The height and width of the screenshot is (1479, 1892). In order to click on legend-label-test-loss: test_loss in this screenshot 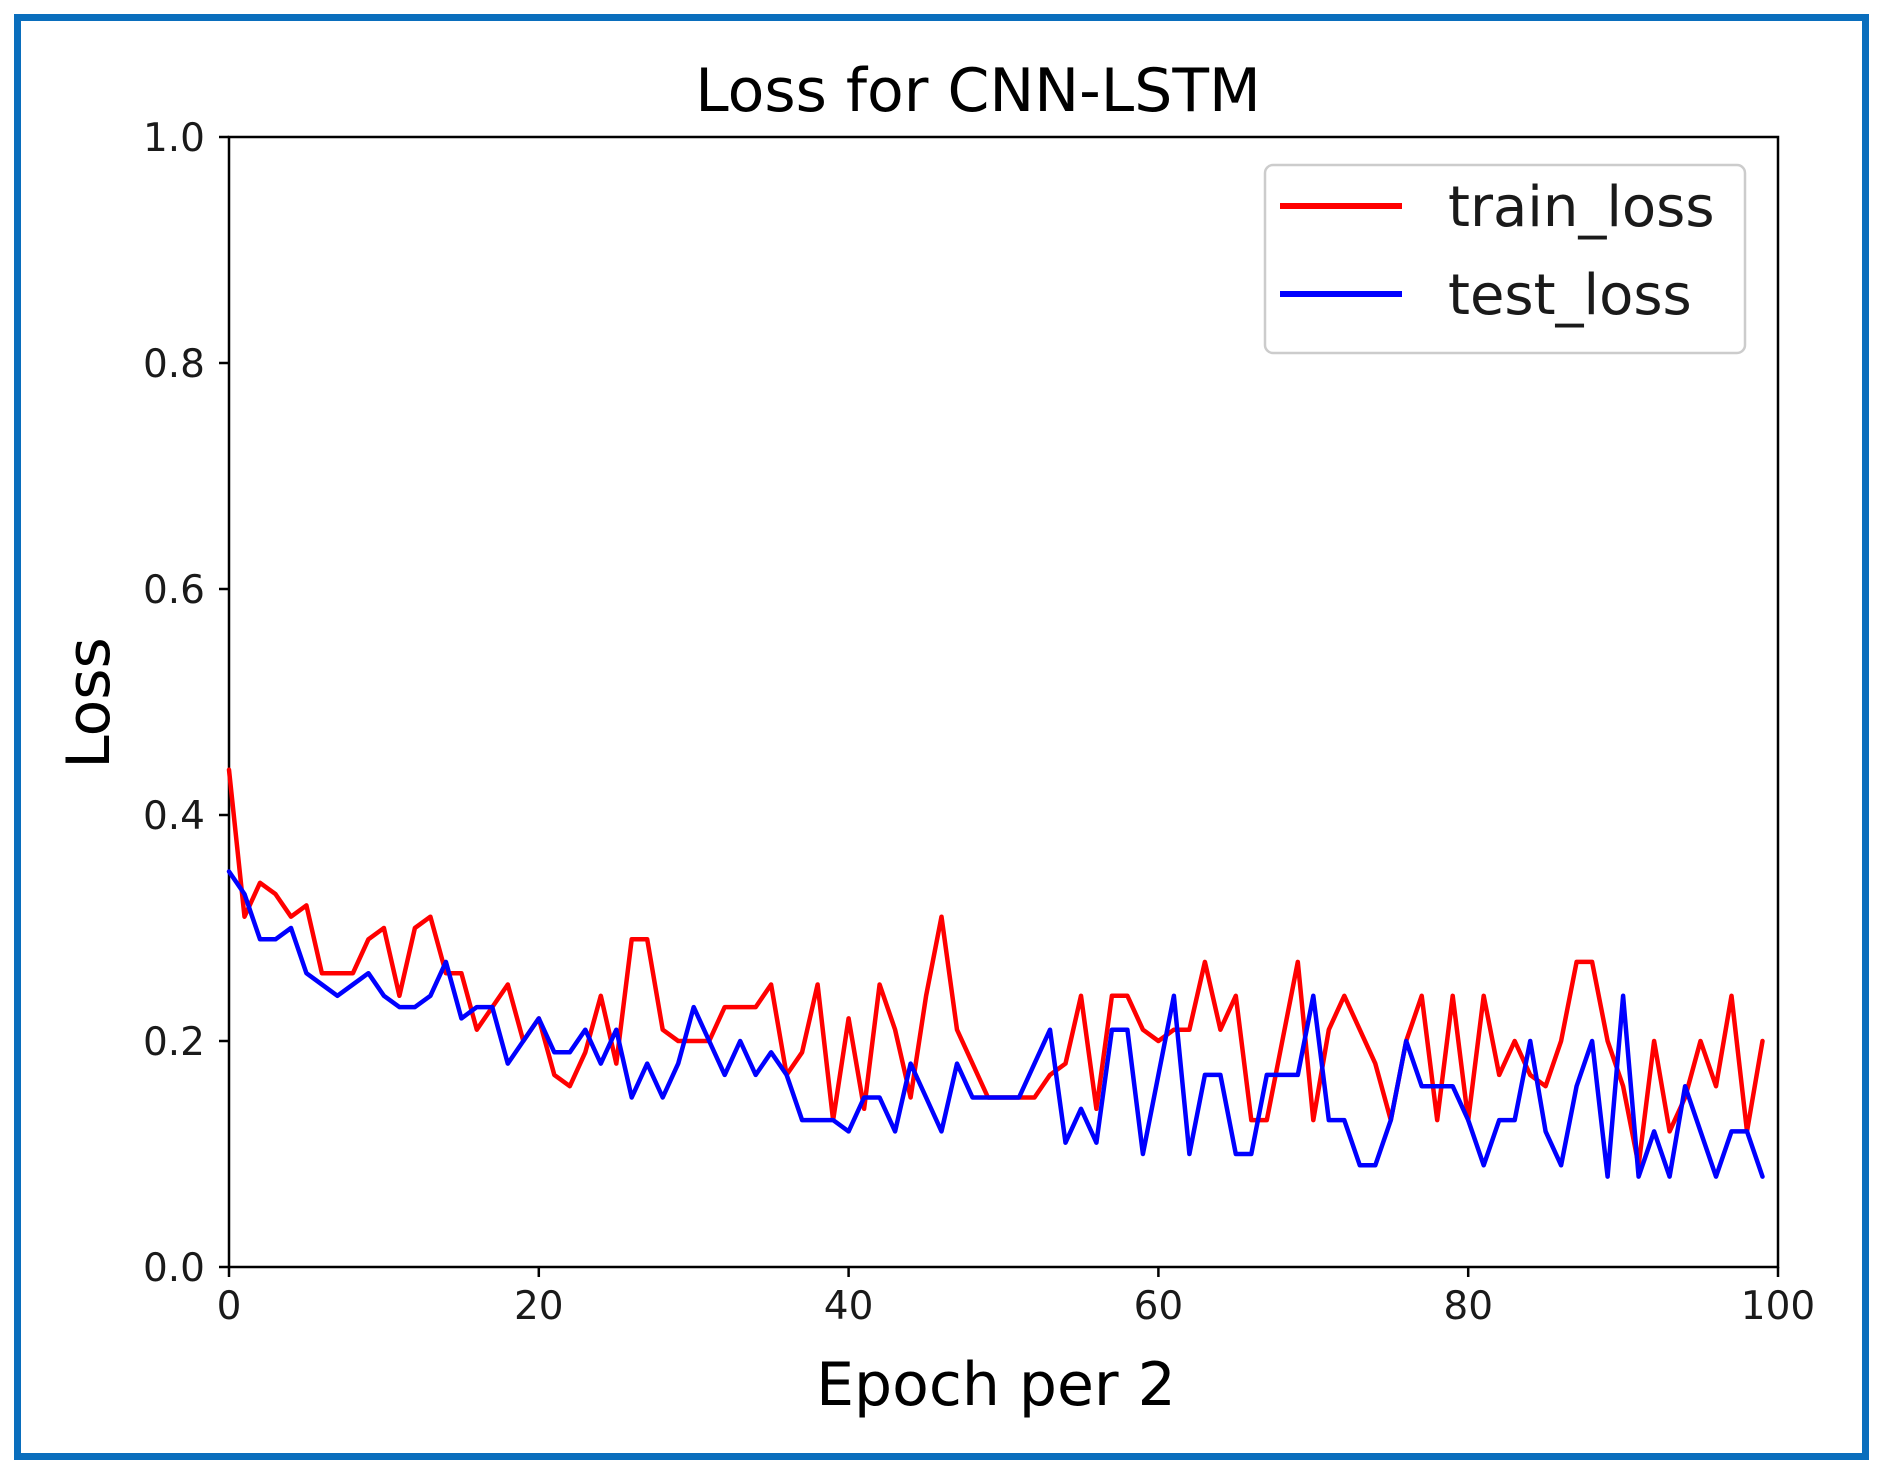, I will do `click(1570, 295)`.